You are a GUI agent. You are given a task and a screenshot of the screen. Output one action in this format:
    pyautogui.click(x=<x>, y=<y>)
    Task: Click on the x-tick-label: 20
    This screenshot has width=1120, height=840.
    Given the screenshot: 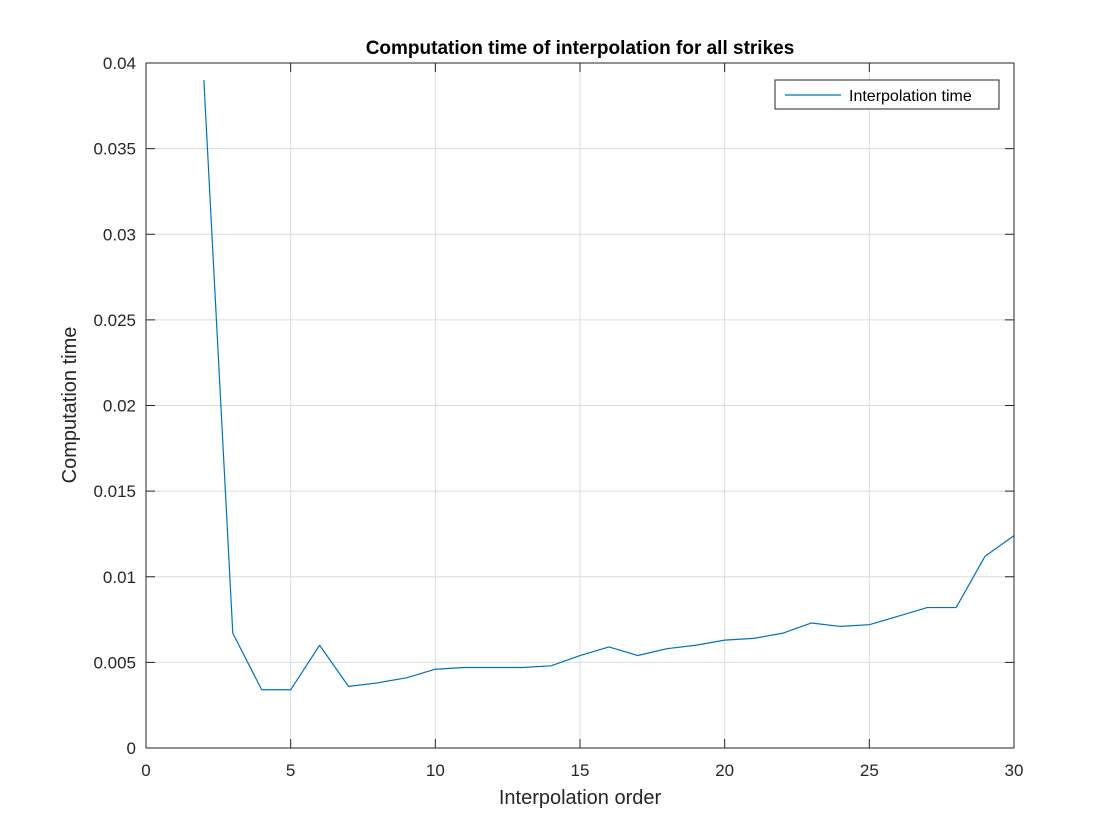 What is the action you would take?
    pyautogui.click(x=724, y=770)
    